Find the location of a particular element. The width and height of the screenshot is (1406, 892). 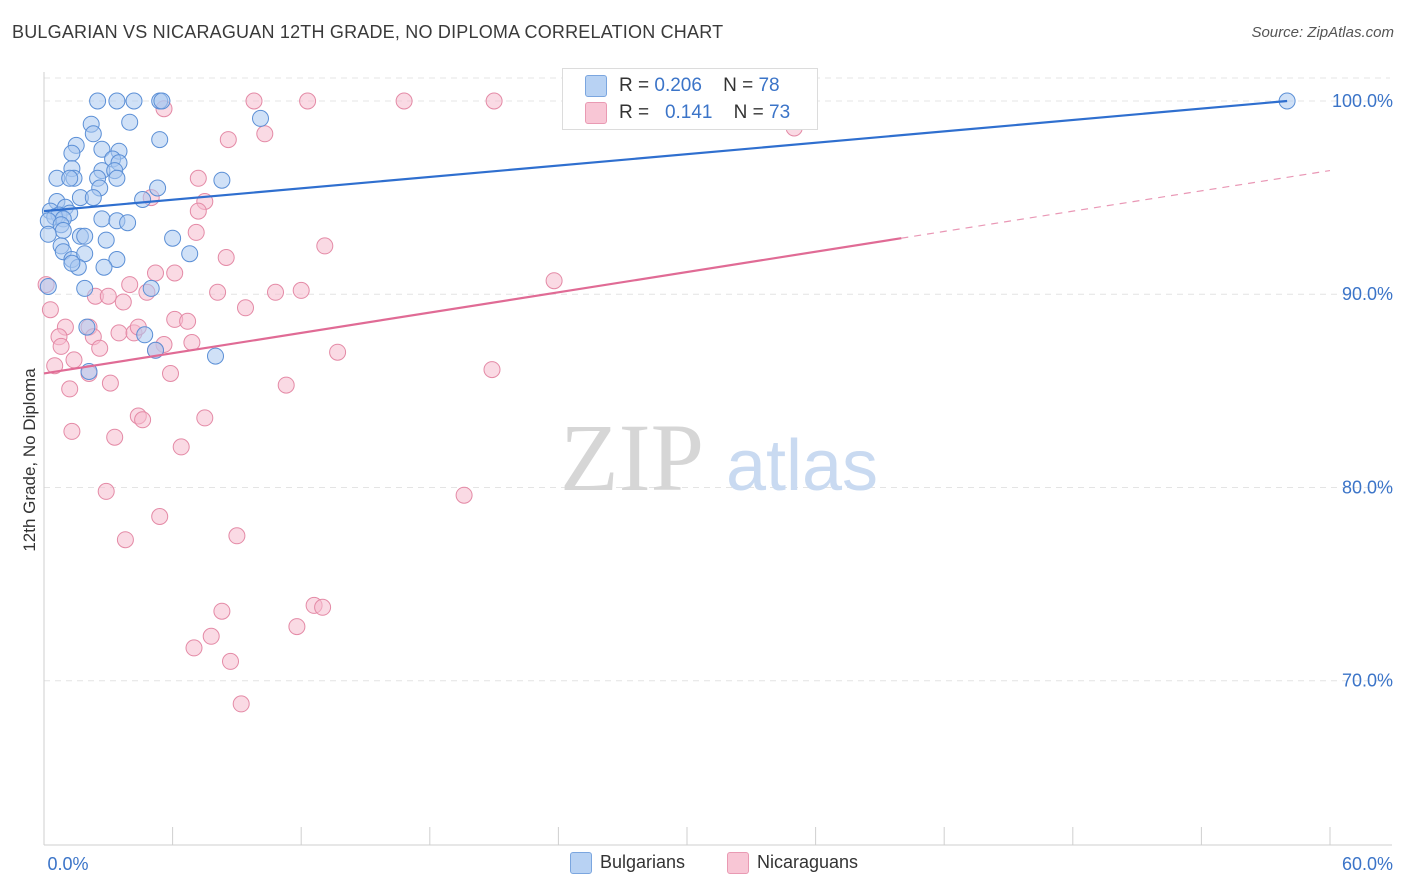

y-tick-label: 90.0% is located at coordinates (1367, 294).